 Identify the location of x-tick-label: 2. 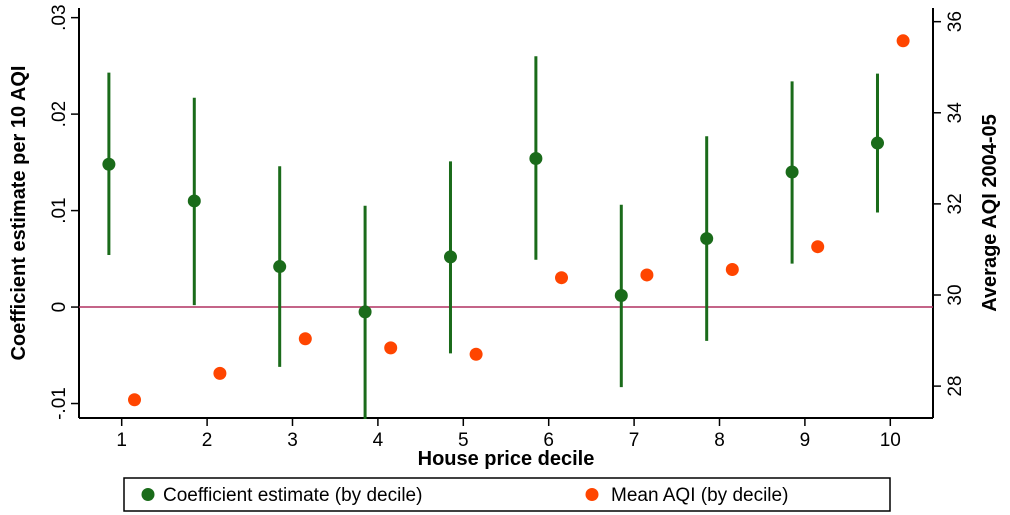
(207, 440).